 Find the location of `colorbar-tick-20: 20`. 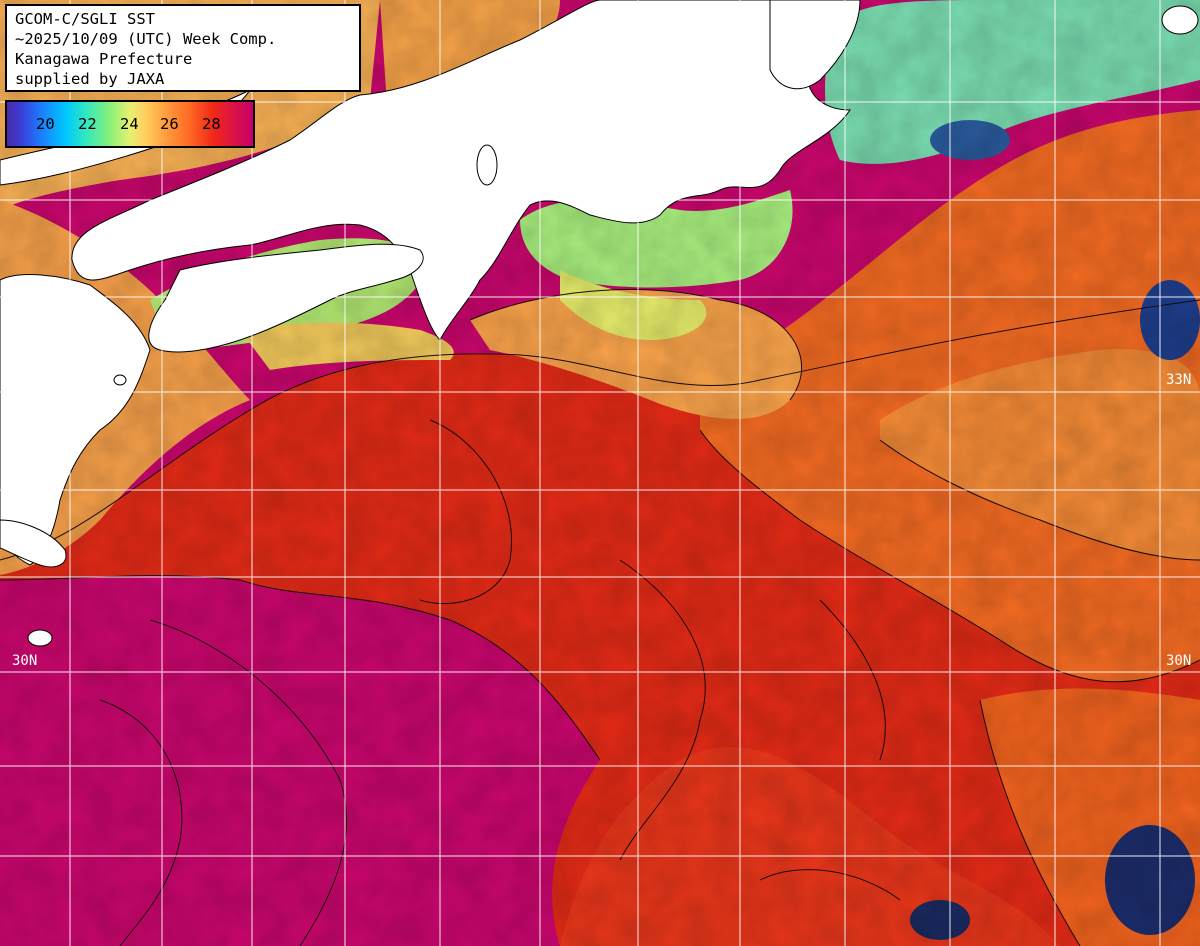

colorbar-tick-20: 20 is located at coordinates (45, 124).